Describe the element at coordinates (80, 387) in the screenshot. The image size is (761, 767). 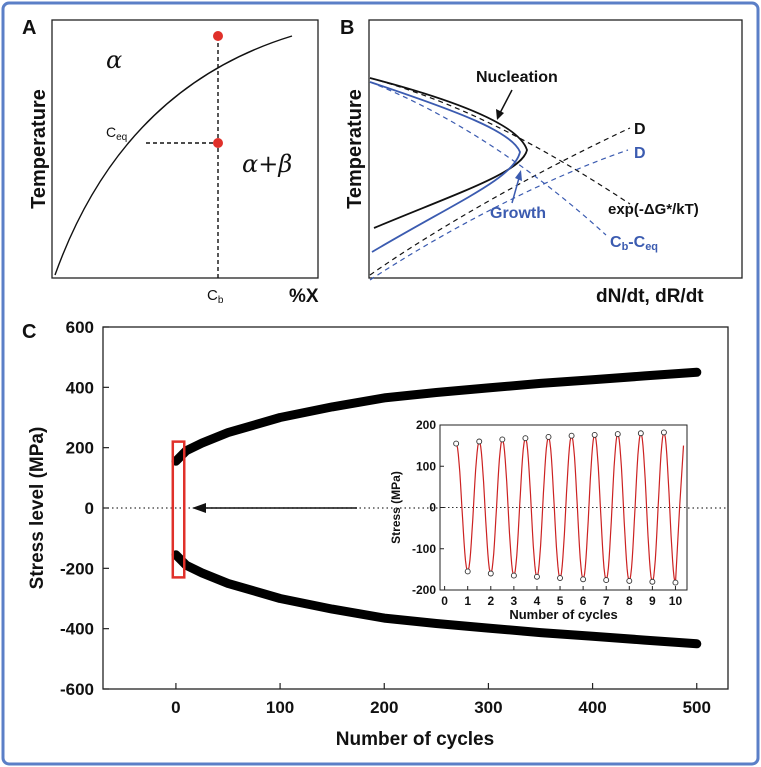
I see `y-tick-label: 400` at that location.